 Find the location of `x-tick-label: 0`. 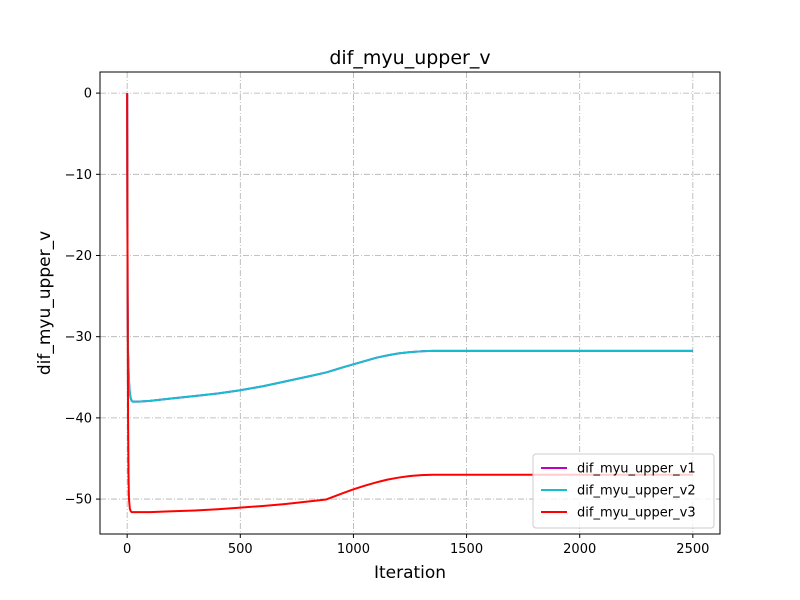

x-tick-label: 0 is located at coordinates (127, 549).